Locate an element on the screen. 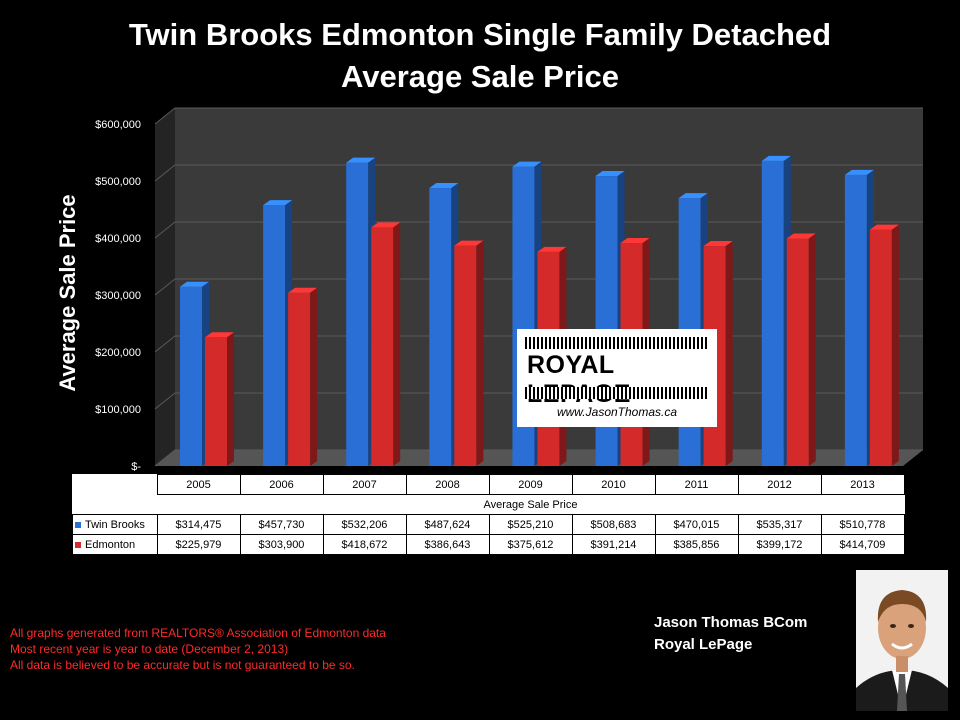 The width and height of the screenshot is (960, 720). logo-stripe-bottom is located at coordinates (617, 393).